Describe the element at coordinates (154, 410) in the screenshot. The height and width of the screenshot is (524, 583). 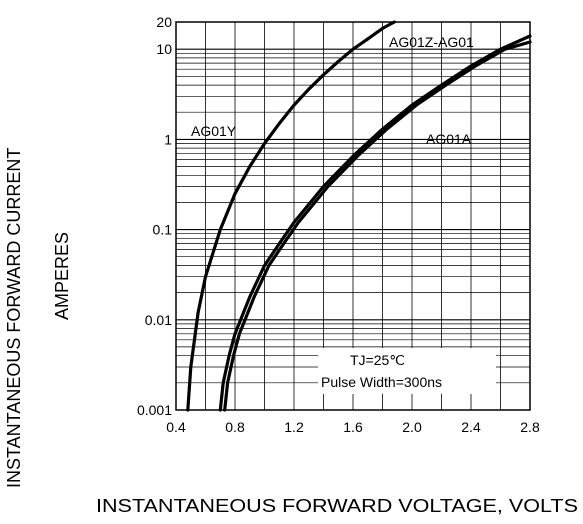
I see `y-tick-label: 0.001` at that location.